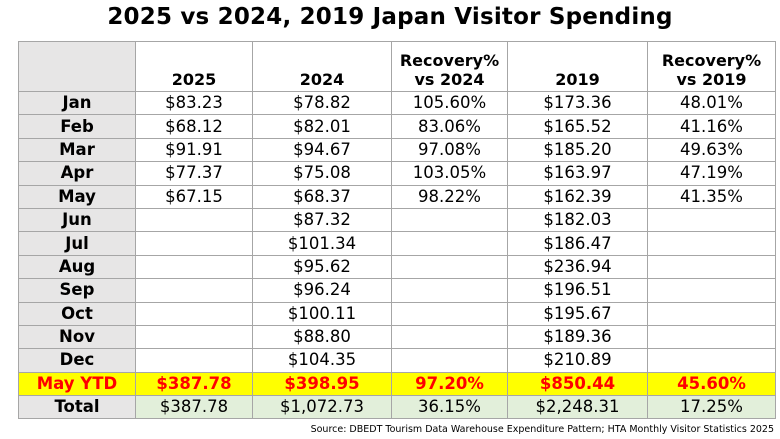  I want to click on table-row: Jul $101.34 $186.47, so click(397, 243).